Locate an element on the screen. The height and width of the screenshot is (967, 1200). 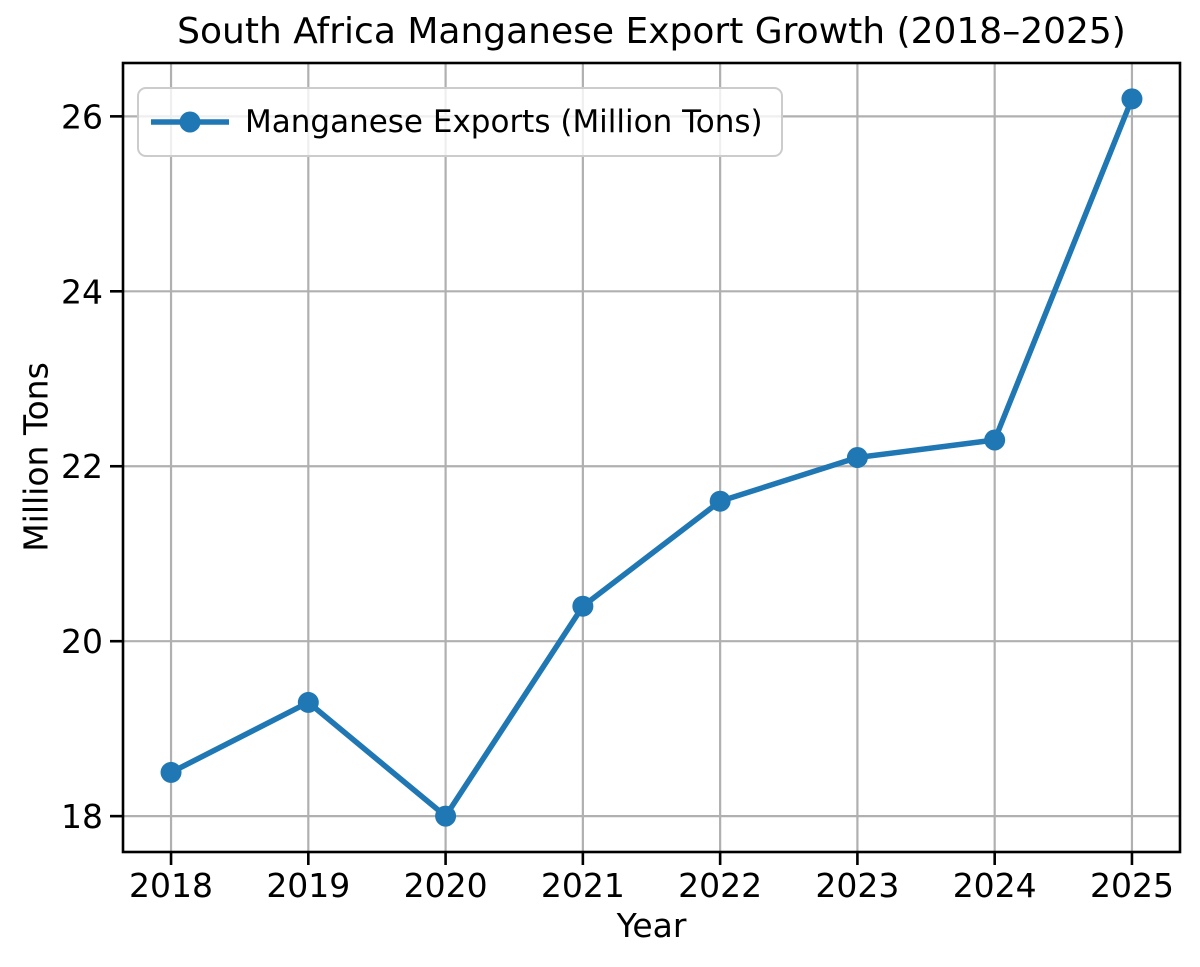
svg-text: 26 is located at coordinates (82, 116).